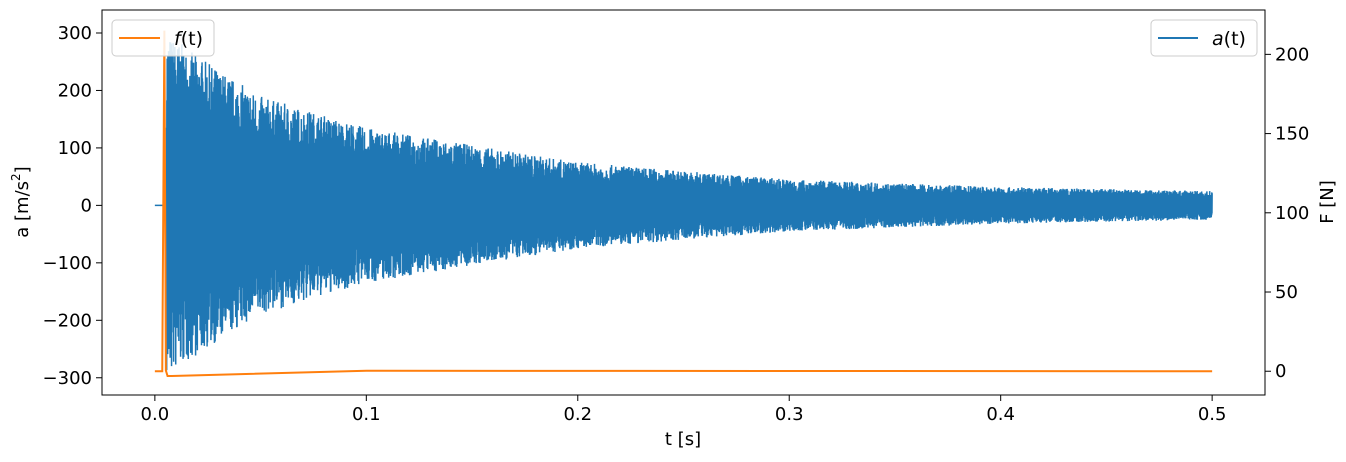 The width and height of the screenshot is (1346, 462). What do you see at coordinates (188, 39) in the screenshot?
I see `legend-force-label: f(t)` at bounding box center [188, 39].